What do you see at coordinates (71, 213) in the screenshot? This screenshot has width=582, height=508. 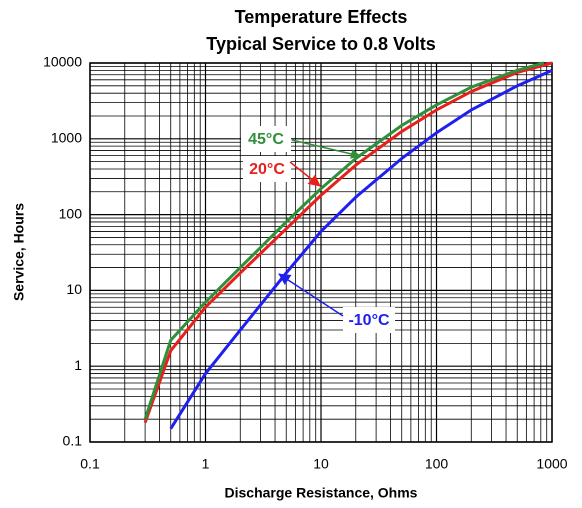 I see `y-tick-label: 100` at bounding box center [71, 213].